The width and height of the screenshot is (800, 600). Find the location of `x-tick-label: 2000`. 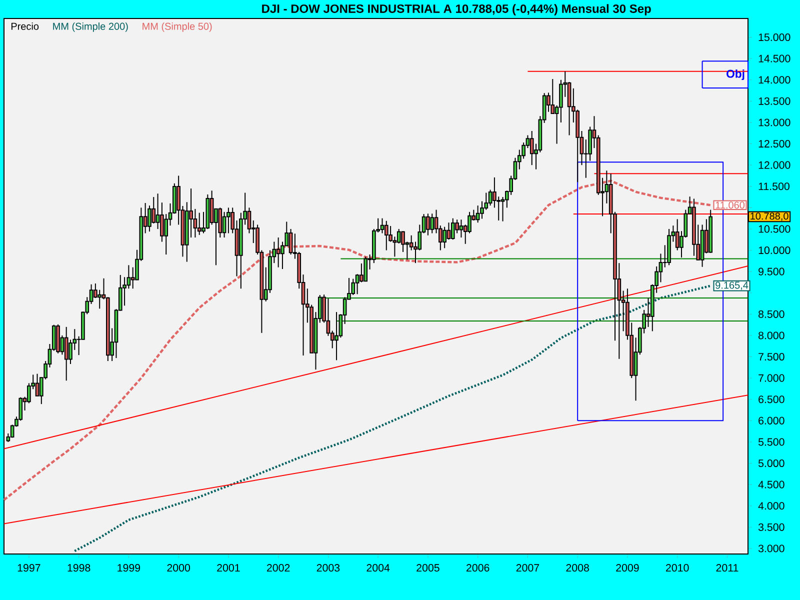

x-tick-label: 2000 is located at coordinates (178, 568).